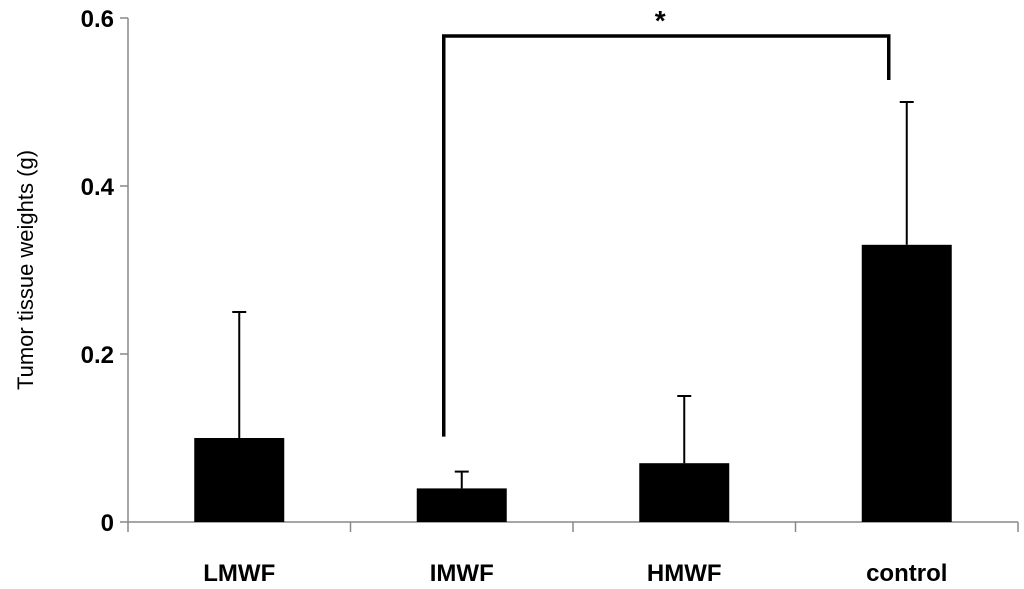 The height and width of the screenshot is (589, 1024). Describe the element at coordinates (684, 492) in the screenshot. I see `bar-hmwf` at that location.